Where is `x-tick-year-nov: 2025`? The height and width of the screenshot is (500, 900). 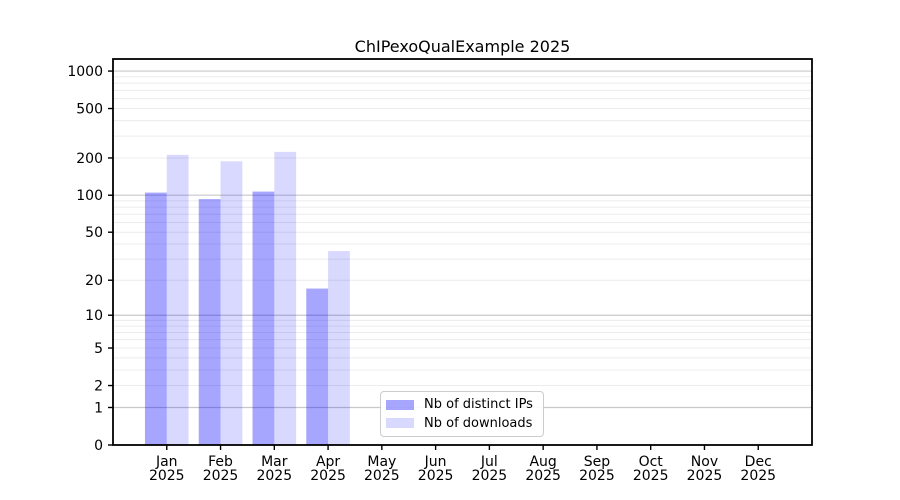
x-tick-year-nov: 2025 is located at coordinates (705, 476).